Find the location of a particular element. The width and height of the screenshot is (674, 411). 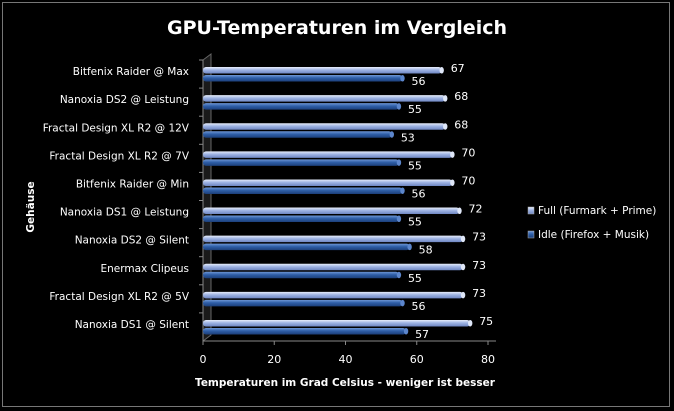

category-label: Fractal Design XL R2 @ 7V is located at coordinates (119, 156).